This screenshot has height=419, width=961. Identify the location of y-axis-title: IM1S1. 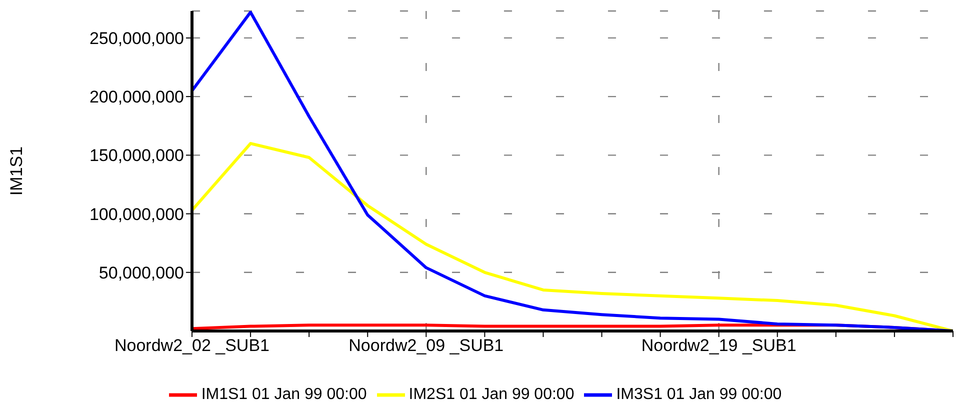
(16, 171).